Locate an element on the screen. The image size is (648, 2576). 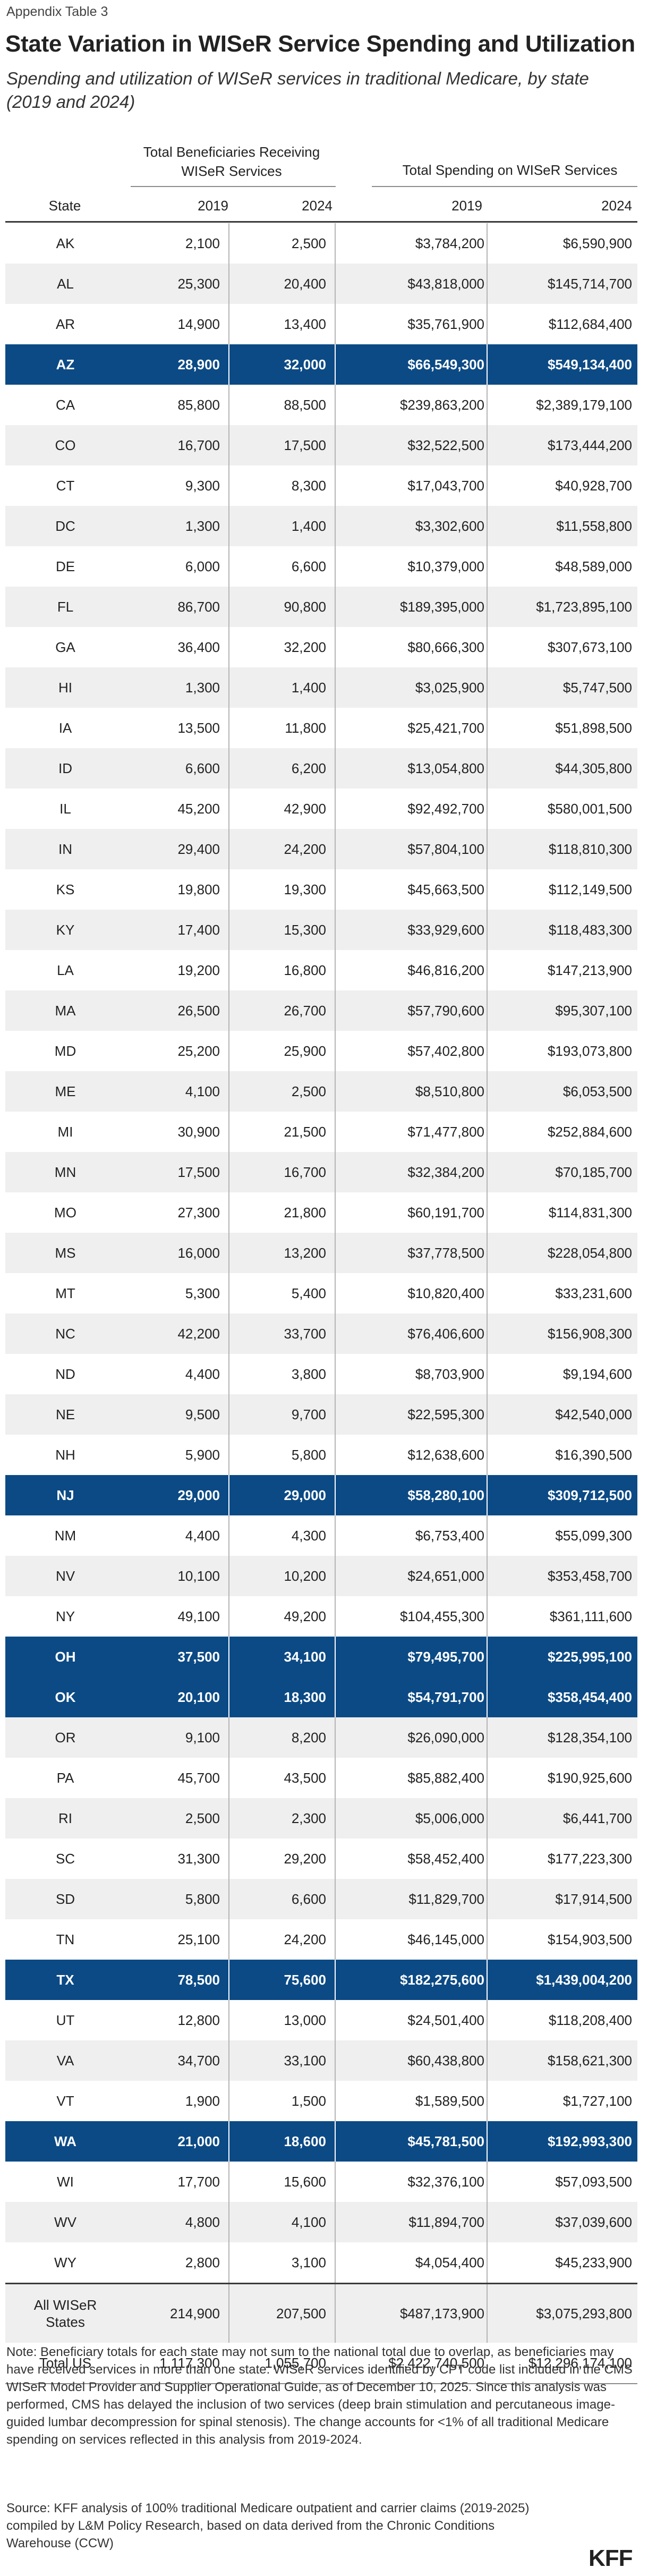
state-cell: UT is located at coordinates (65, 2020).